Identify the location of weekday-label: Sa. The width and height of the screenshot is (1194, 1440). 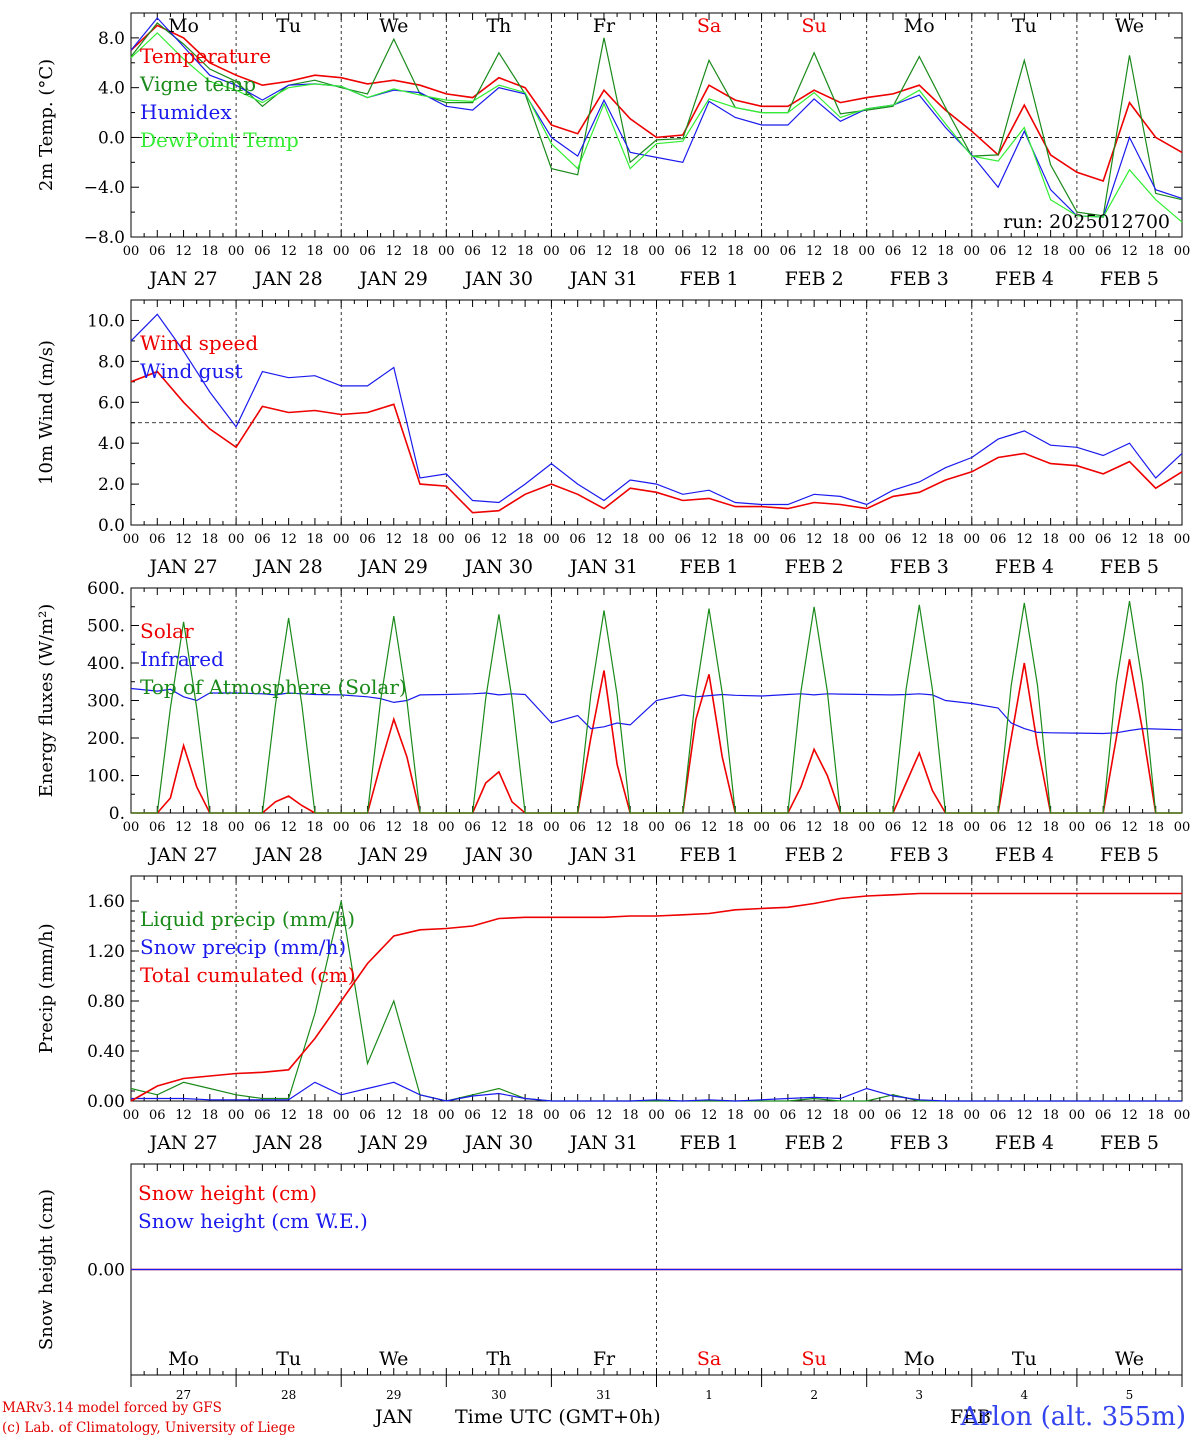
(709, 1359).